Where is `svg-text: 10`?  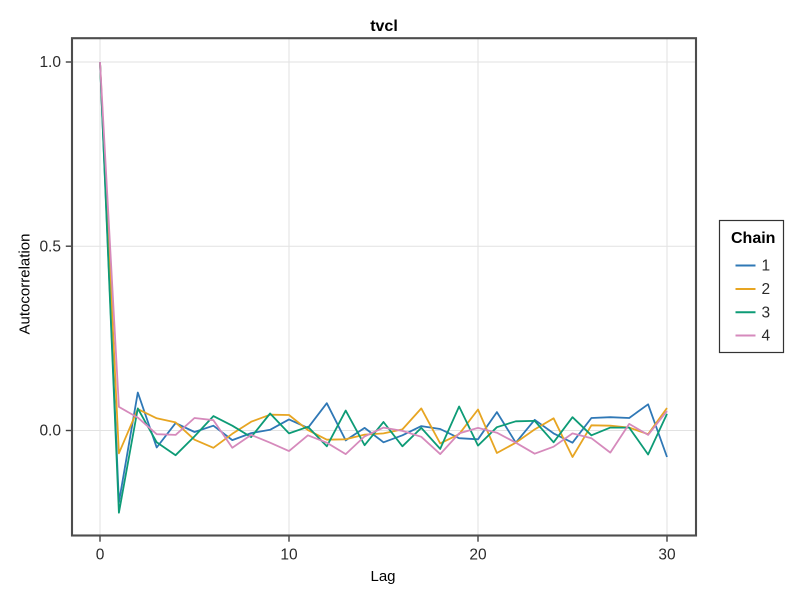
svg-text: 10 is located at coordinates (289, 555).